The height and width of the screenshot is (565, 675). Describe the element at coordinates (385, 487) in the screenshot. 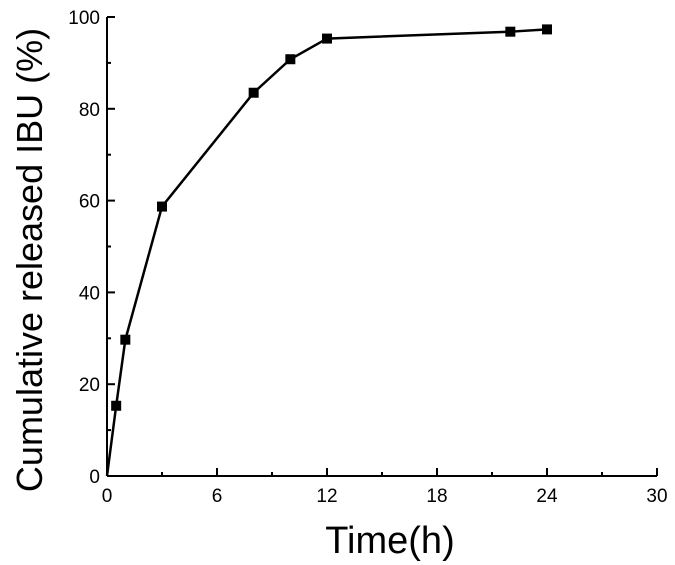

I see `x-axis-ticks: 0 6 12 18 24 30` at that location.